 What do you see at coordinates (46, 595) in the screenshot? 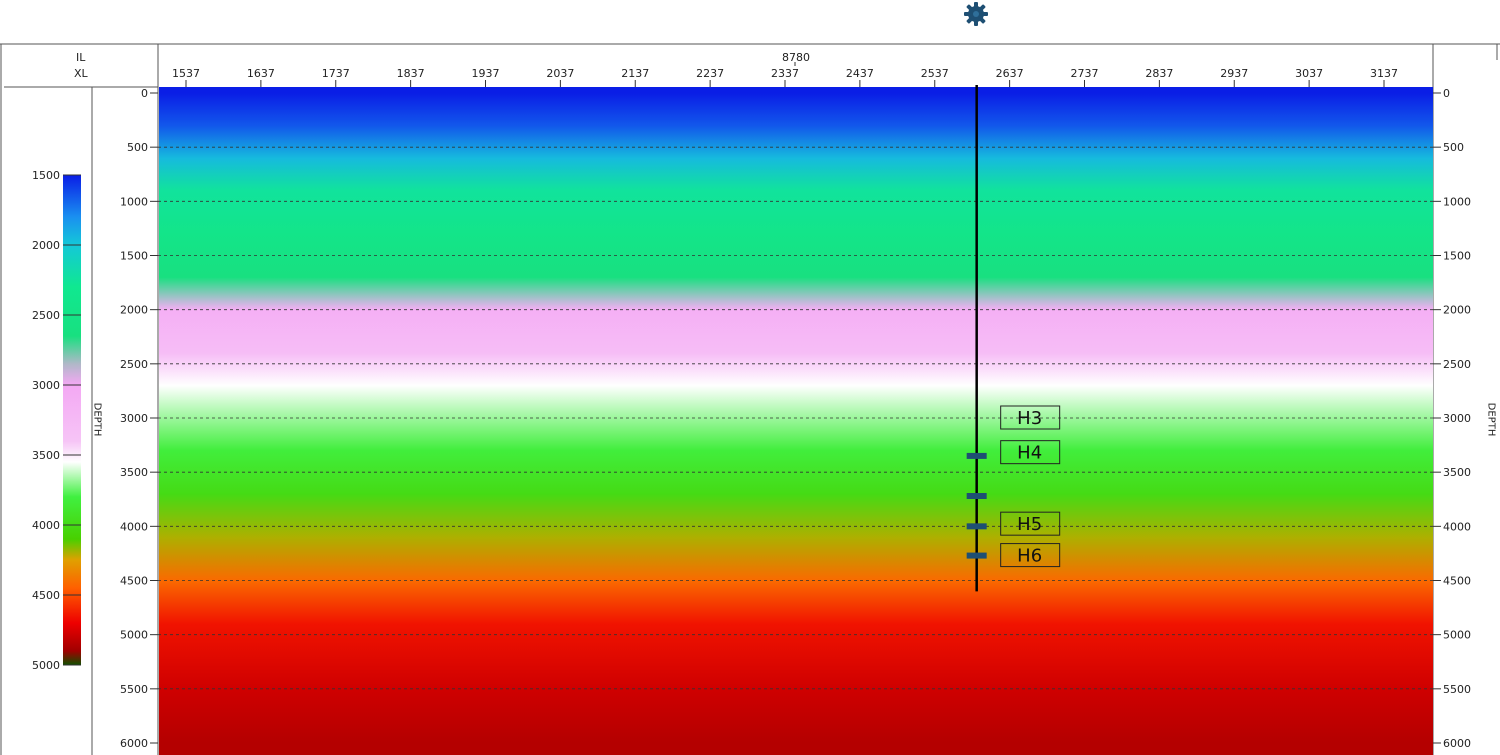
I see `colorbar-tick-label: 4500` at bounding box center [46, 595].